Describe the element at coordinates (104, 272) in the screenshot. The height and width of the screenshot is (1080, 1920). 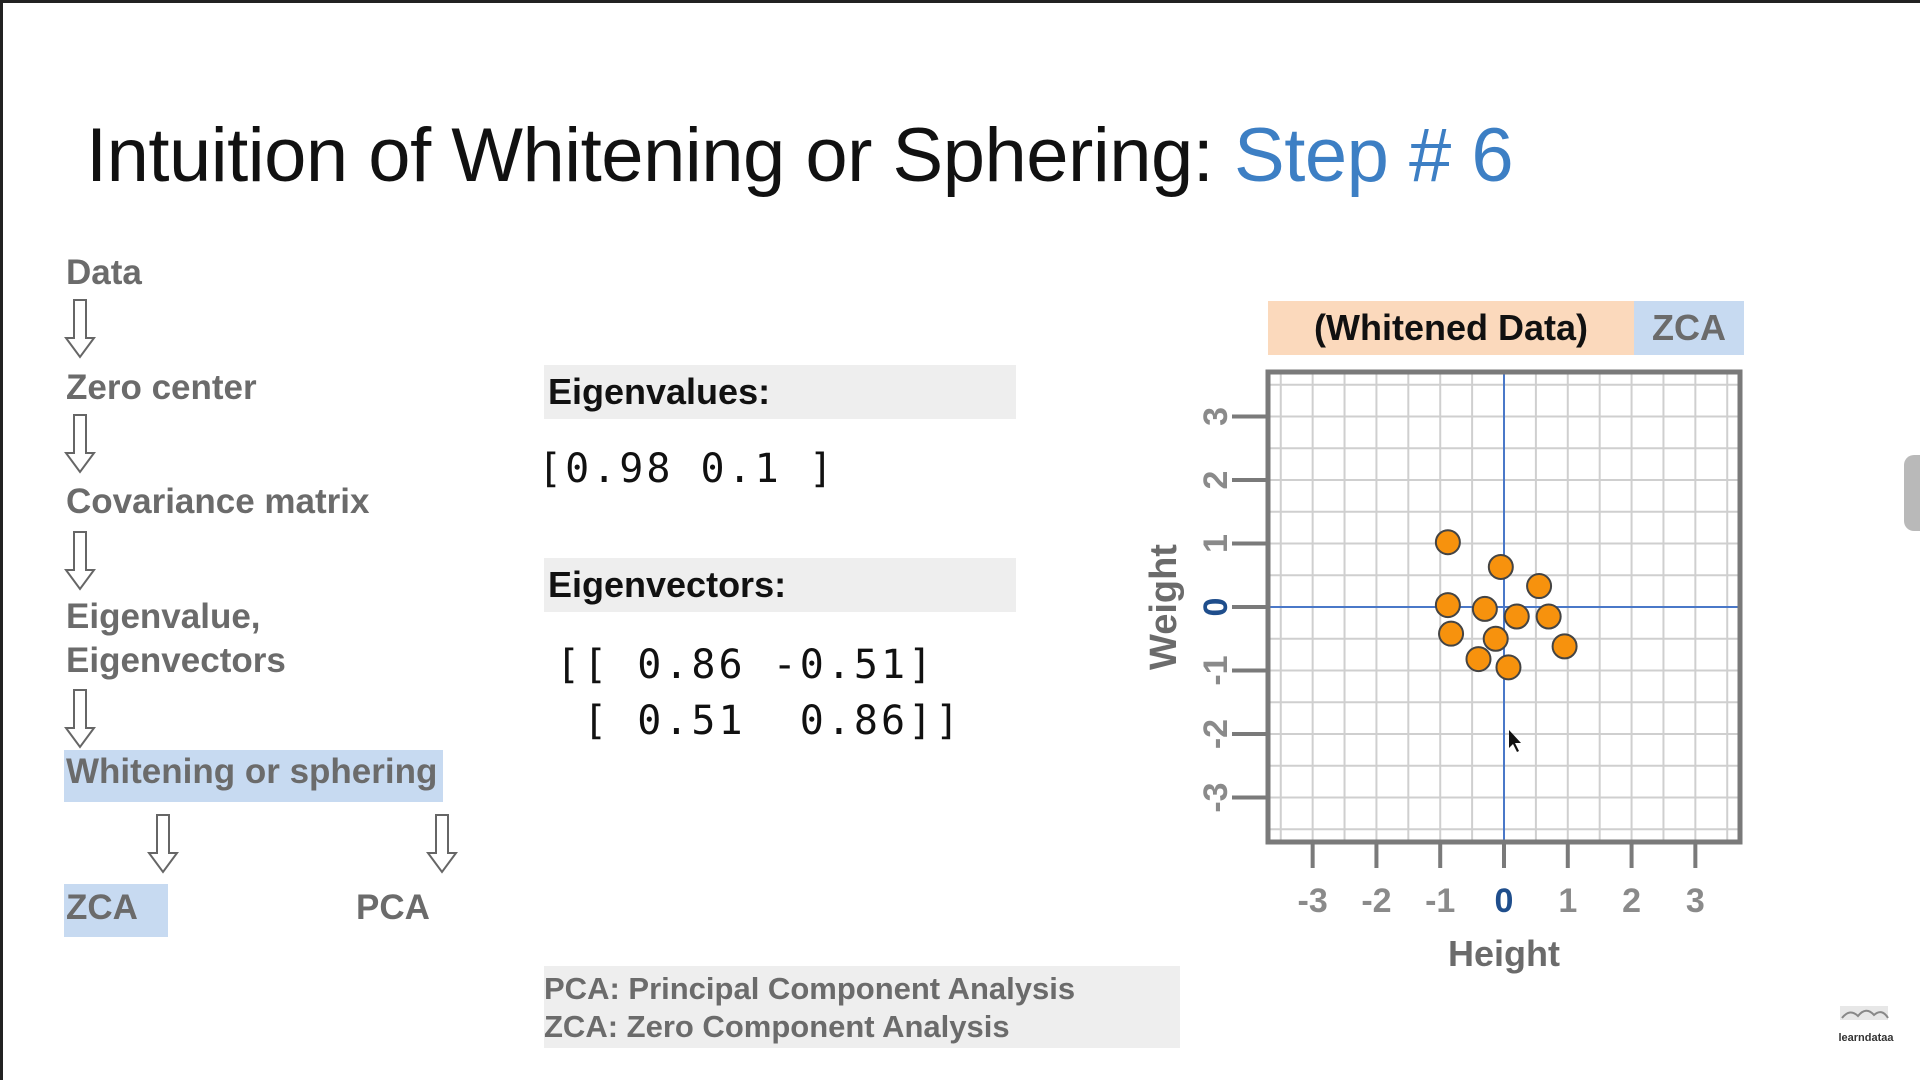
I see `flow-data: Data` at that location.